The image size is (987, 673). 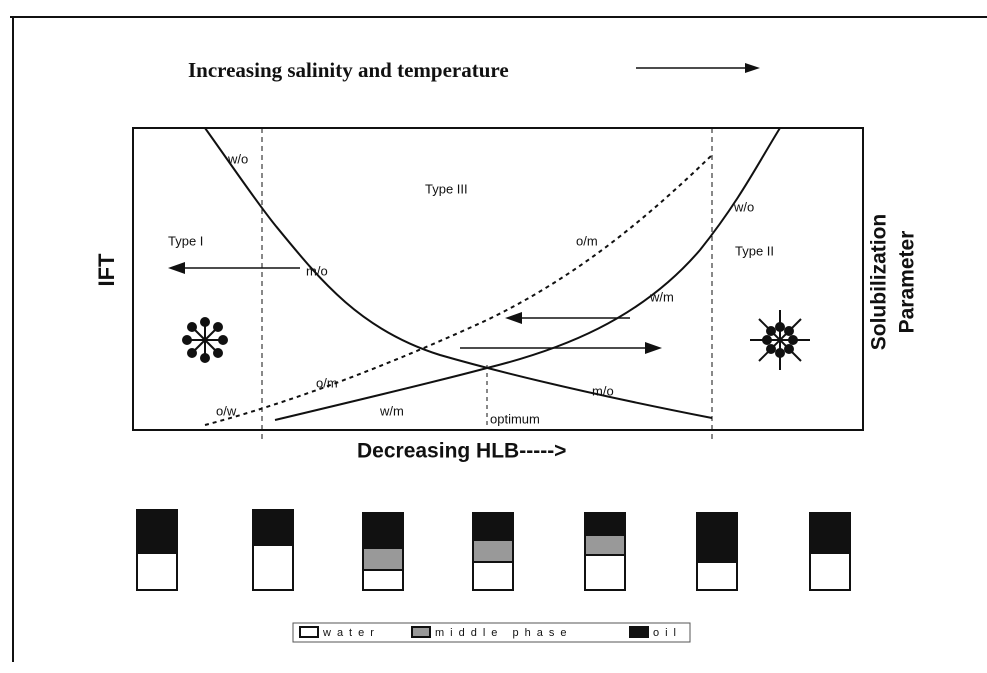 I want to click on y-axis-label: IFT, so click(x=106, y=270).